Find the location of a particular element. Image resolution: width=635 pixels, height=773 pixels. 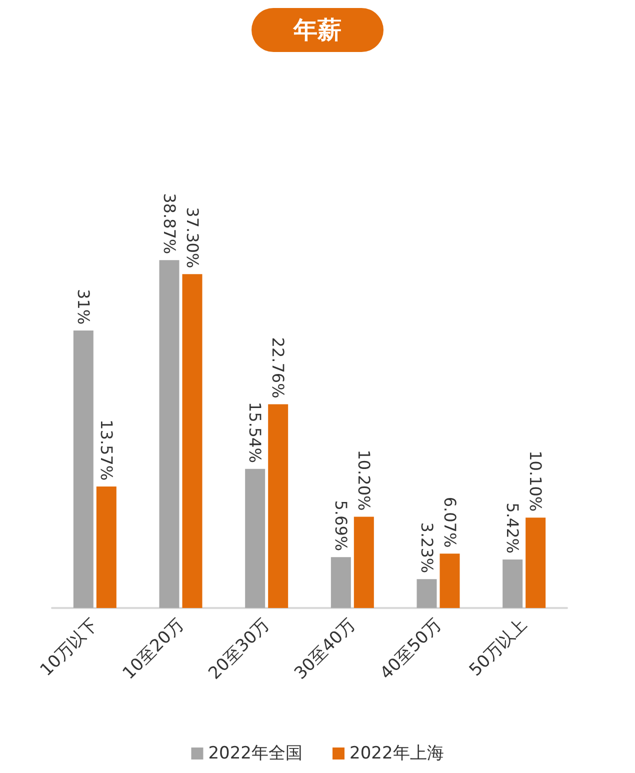

x-tick-label: 20至30万 is located at coordinates (239, 649).